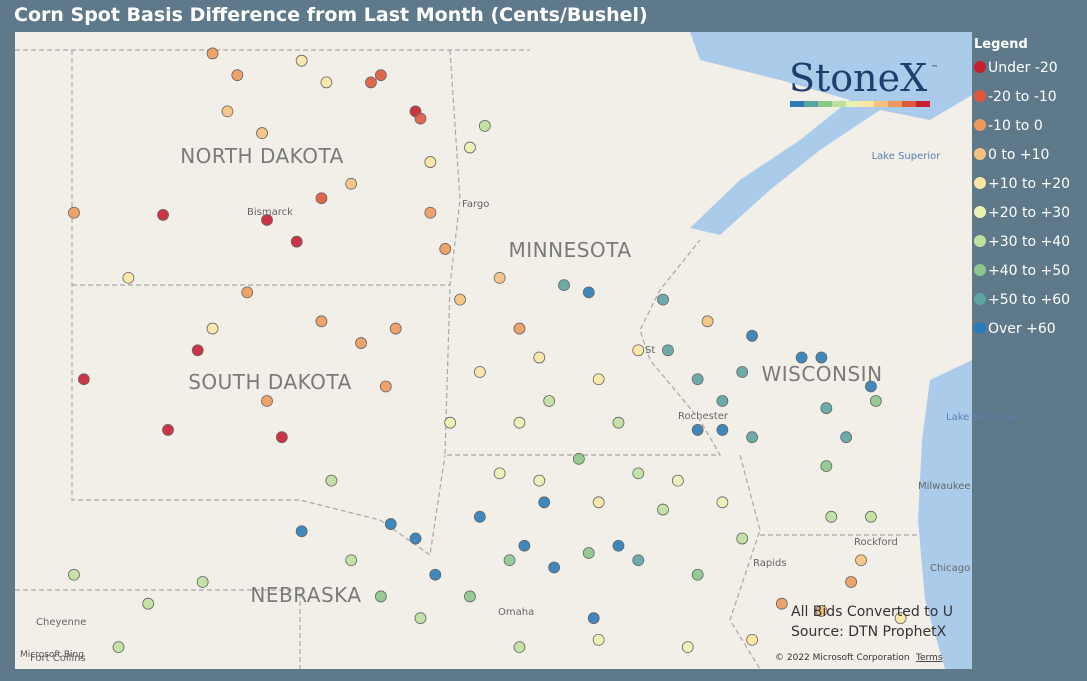 The image size is (1087, 681). What do you see at coordinates (821, 374) in the screenshot?
I see `state-label: WISCONSIN` at bounding box center [821, 374].